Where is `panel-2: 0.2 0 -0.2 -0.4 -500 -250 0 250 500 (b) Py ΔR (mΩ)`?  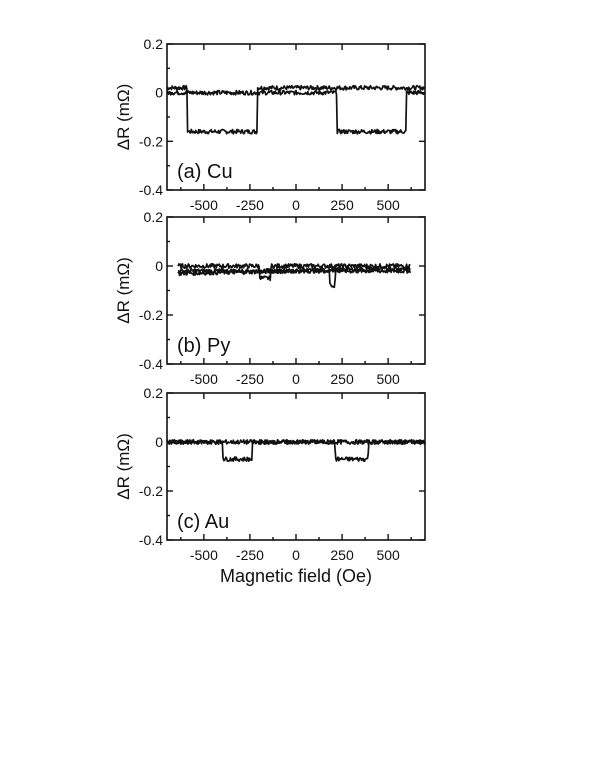 panel-2: 0.2 0 -0.2 -0.4 -500 -250 0 250 500 (b) Py ΔR (mΩ) is located at coordinates (270, 298).